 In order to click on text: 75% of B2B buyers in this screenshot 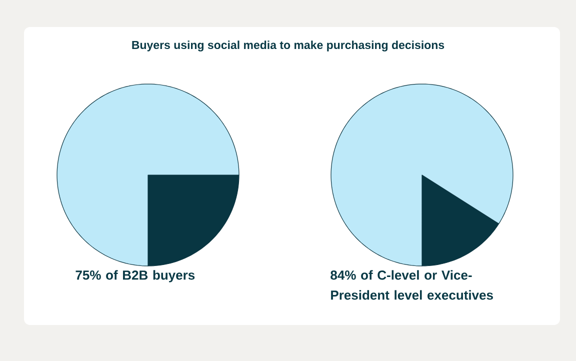, I will do `click(135, 276)`.